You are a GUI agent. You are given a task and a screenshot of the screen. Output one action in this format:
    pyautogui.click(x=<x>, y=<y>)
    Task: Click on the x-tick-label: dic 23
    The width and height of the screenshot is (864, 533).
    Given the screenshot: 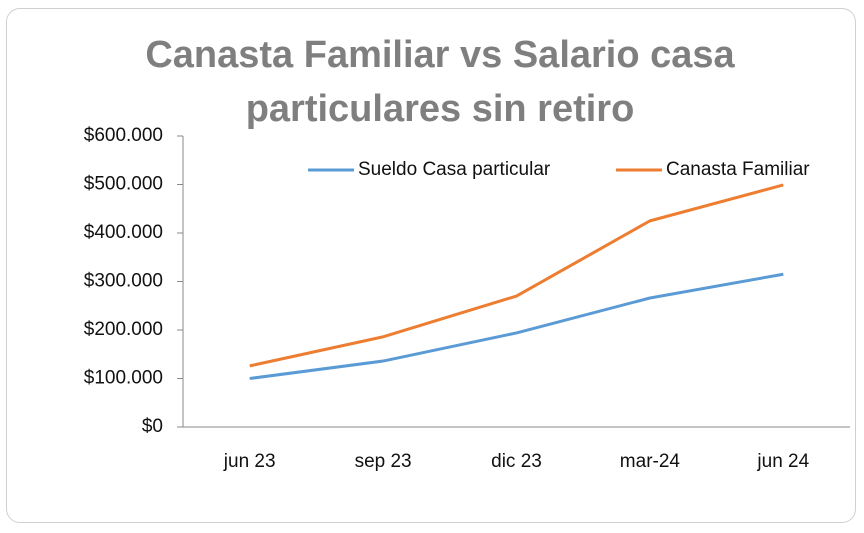 What is the action you would take?
    pyautogui.click(x=516, y=461)
    